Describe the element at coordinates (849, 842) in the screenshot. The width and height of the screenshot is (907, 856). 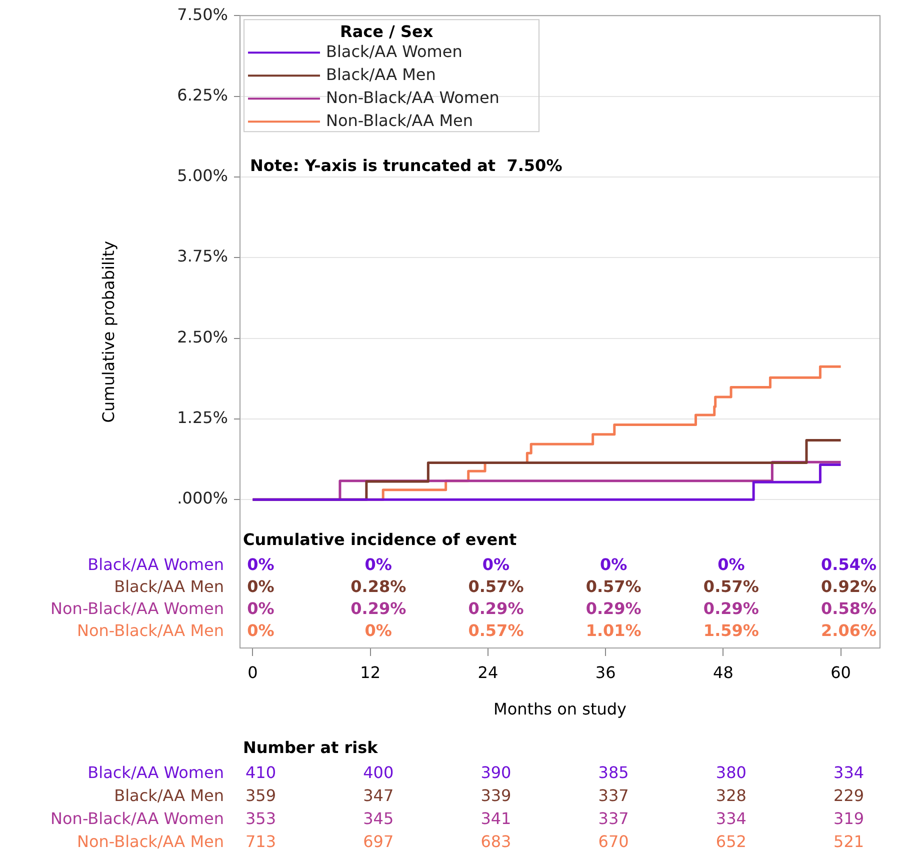
I see `text: 521` at that location.